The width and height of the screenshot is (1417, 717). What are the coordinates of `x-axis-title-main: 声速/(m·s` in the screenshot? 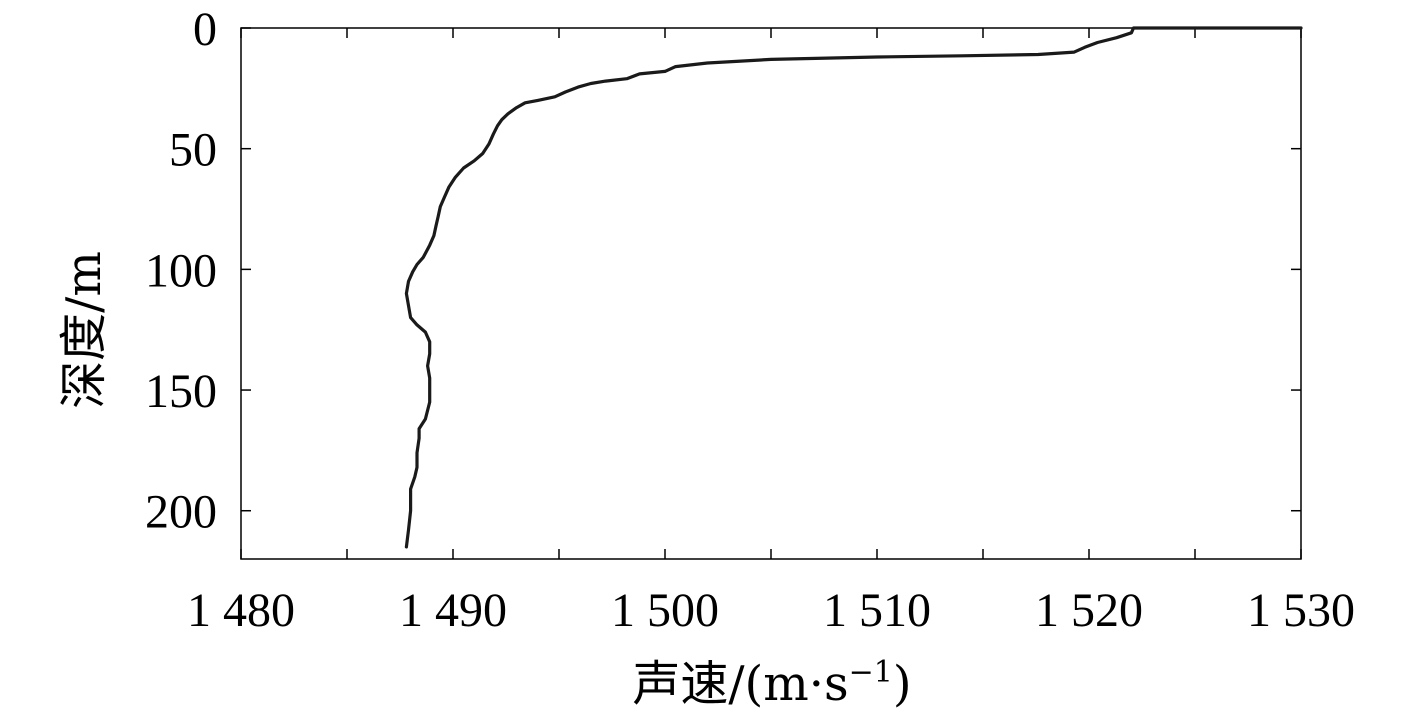 It's located at (740, 684).